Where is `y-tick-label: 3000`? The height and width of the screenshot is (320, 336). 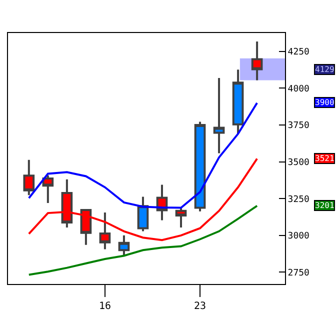 y-tick-label: 3000 is located at coordinates (299, 237).